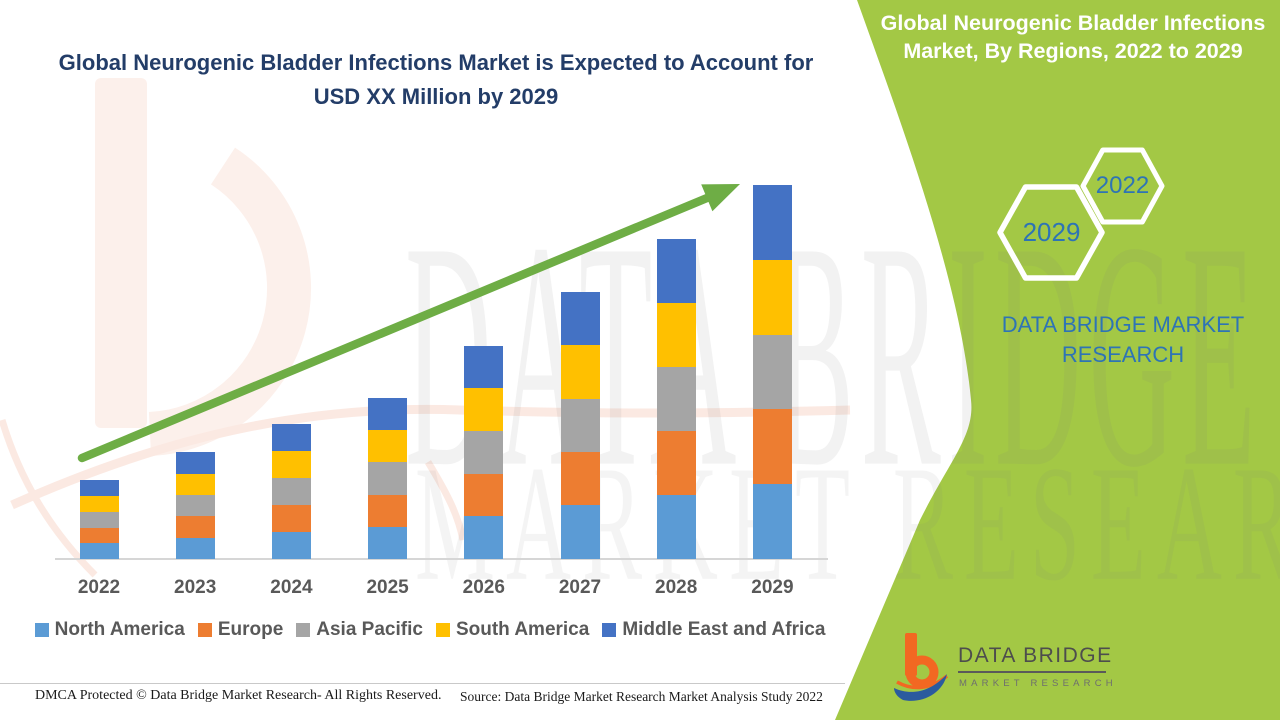 Image resolution: width=1280 pixels, height=720 pixels. I want to click on hexagon-2022, so click(1122, 186).